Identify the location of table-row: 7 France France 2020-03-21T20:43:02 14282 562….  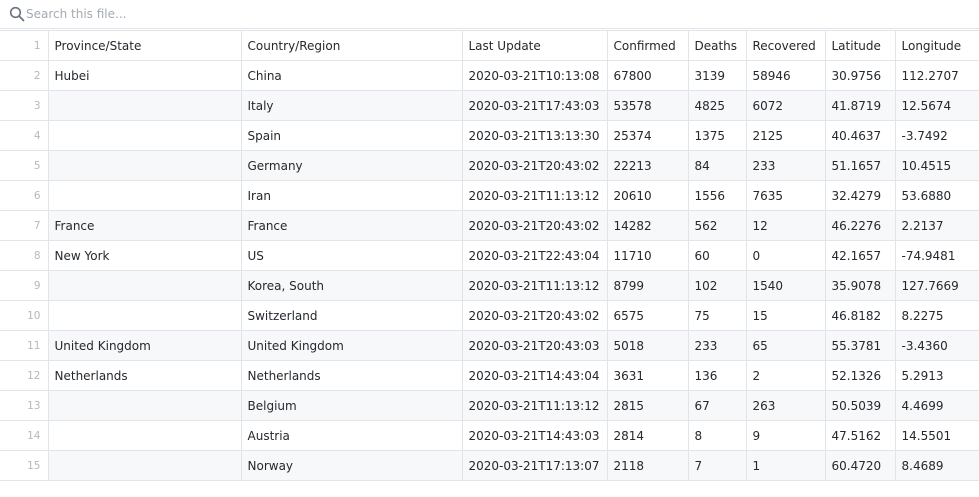
(489, 225).